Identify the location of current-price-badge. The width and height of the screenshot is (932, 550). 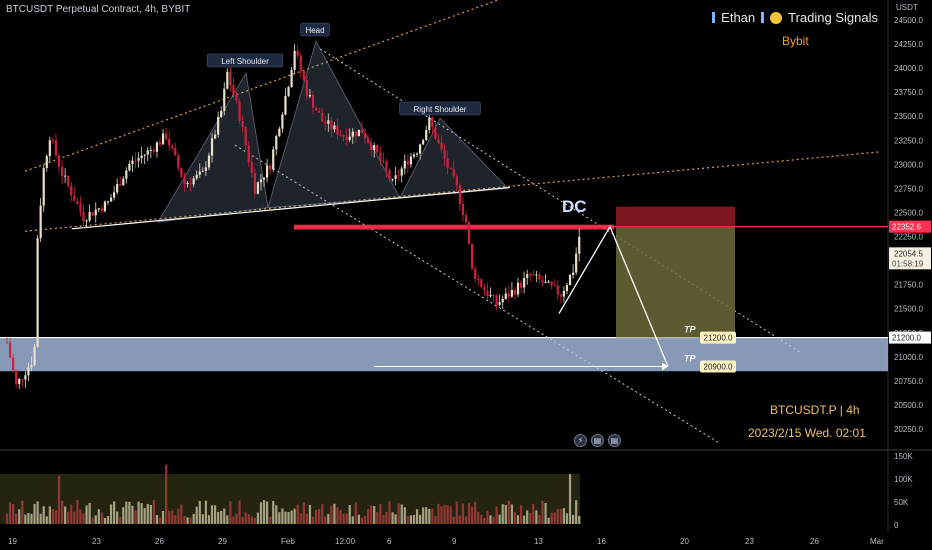
(910, 258).